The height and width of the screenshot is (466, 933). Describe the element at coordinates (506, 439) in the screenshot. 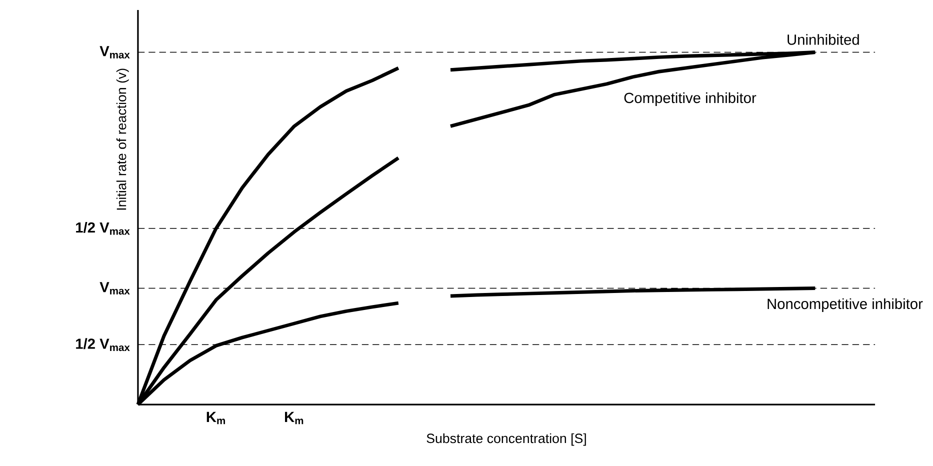

I see `x-axis-title: Substrate concentration [S]` at that location.